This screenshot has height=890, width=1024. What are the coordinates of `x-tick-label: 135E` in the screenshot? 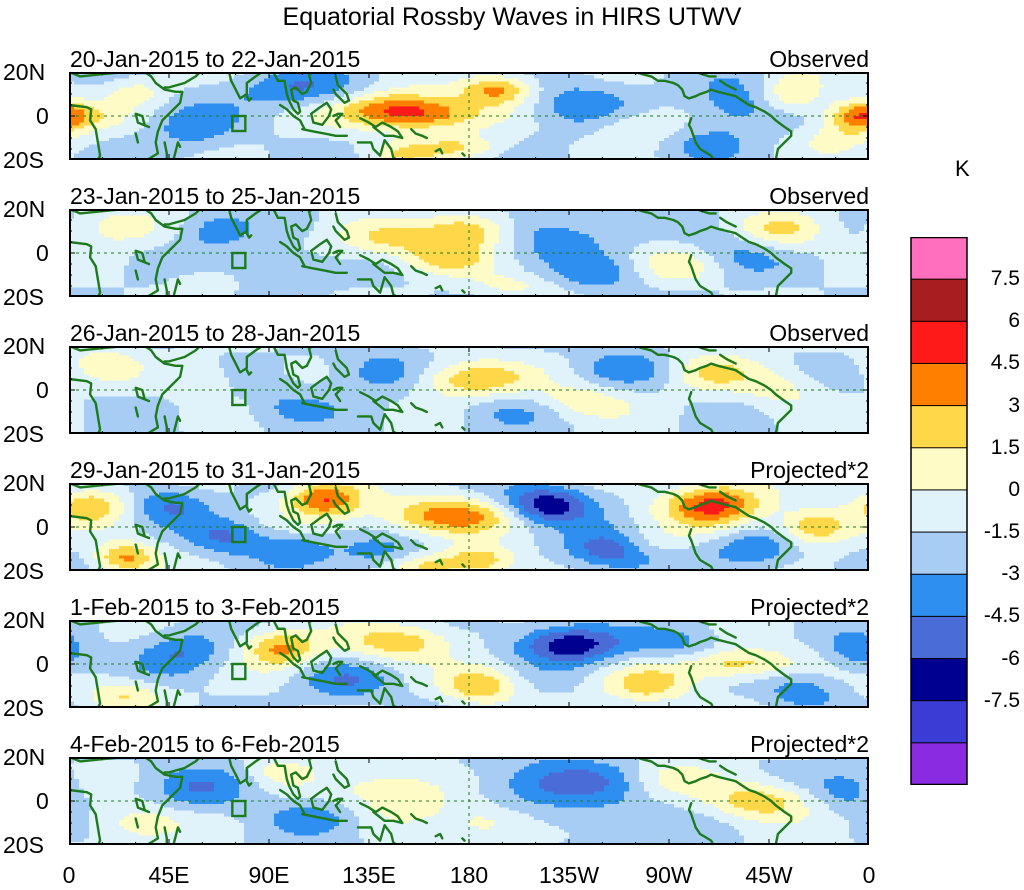 It's located at (369, 875).